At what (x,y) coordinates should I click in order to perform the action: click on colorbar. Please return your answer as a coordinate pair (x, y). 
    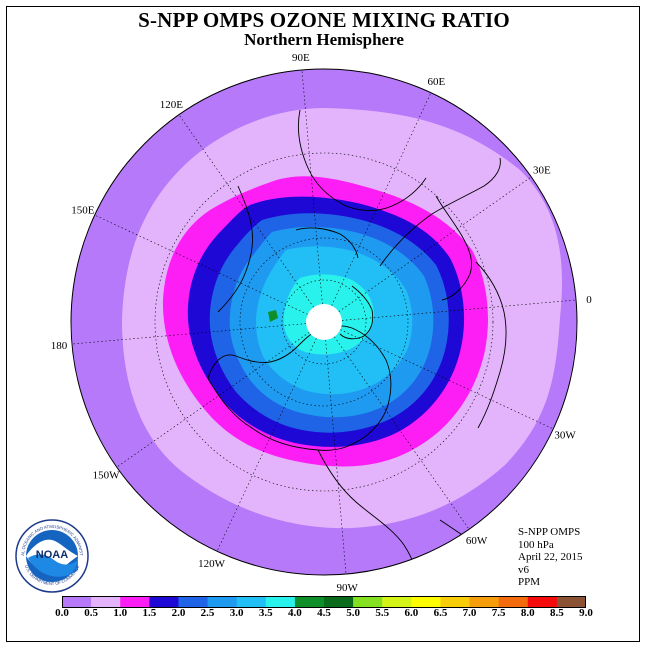
    Looking at the image, I should click on (324, 602).